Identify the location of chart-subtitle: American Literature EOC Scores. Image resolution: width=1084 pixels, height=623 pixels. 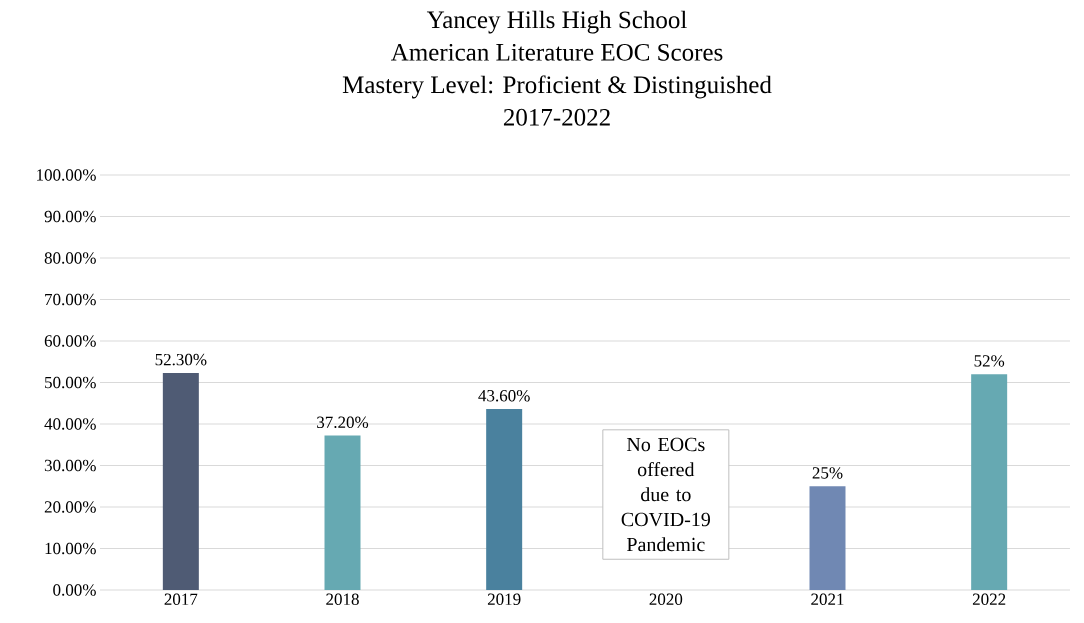
(557, 52).